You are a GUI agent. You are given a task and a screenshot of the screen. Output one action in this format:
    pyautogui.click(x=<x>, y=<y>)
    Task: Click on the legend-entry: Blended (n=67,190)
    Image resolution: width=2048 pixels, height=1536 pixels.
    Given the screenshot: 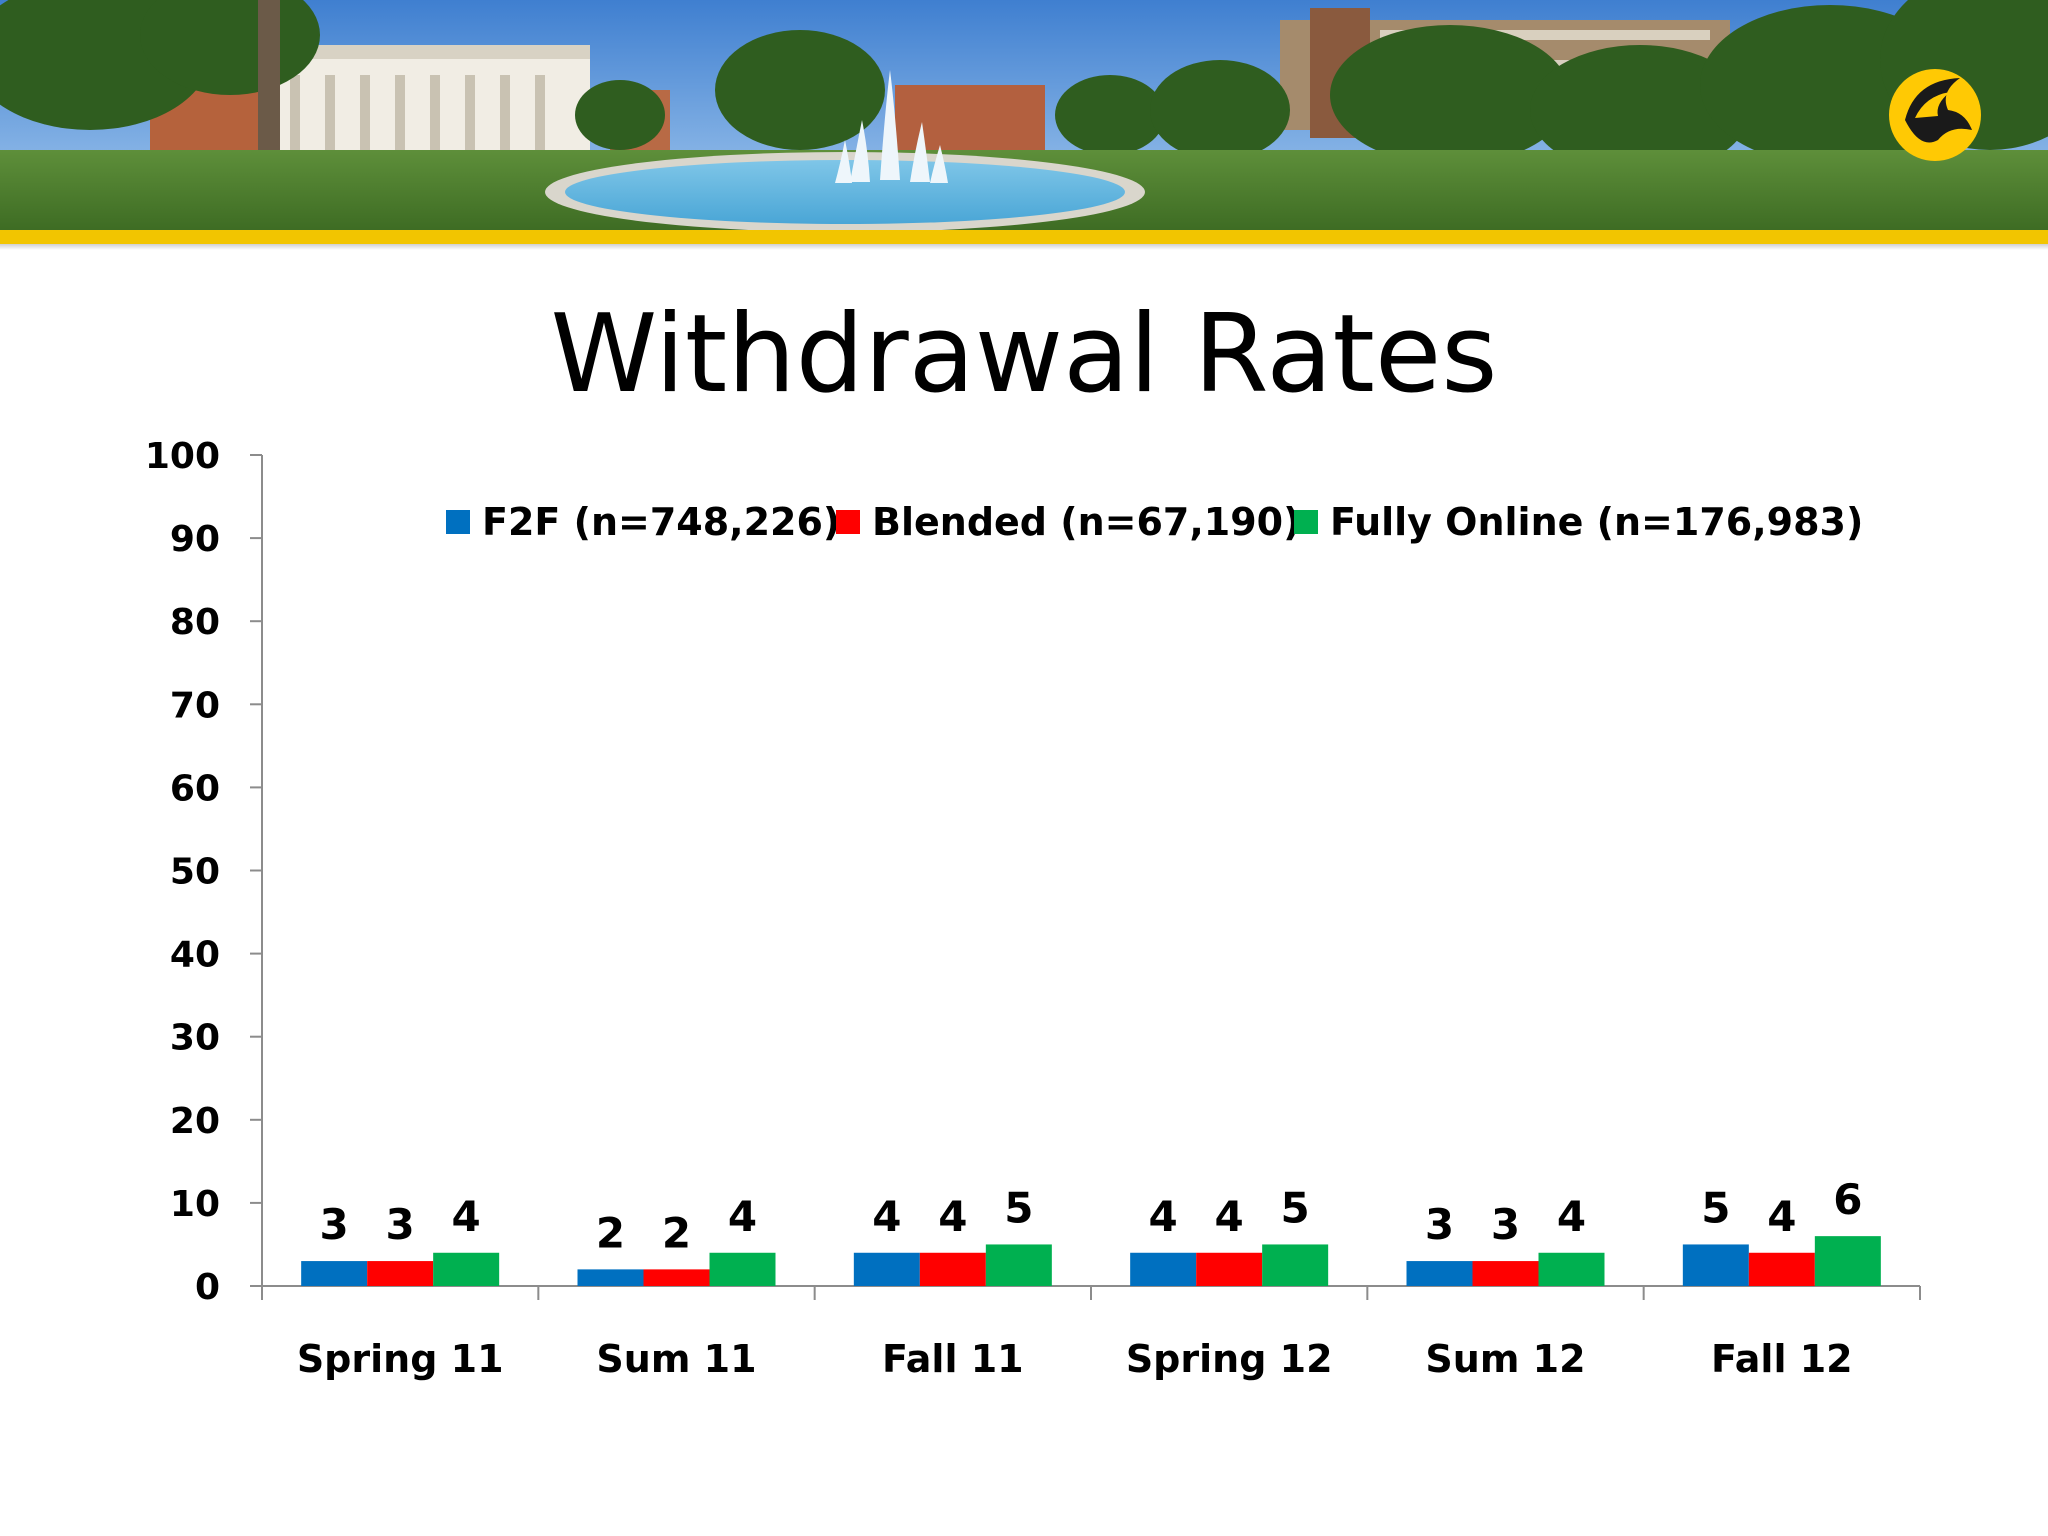 What is the action you would take?
    pyautogui.click(x=1086, y=522)
    